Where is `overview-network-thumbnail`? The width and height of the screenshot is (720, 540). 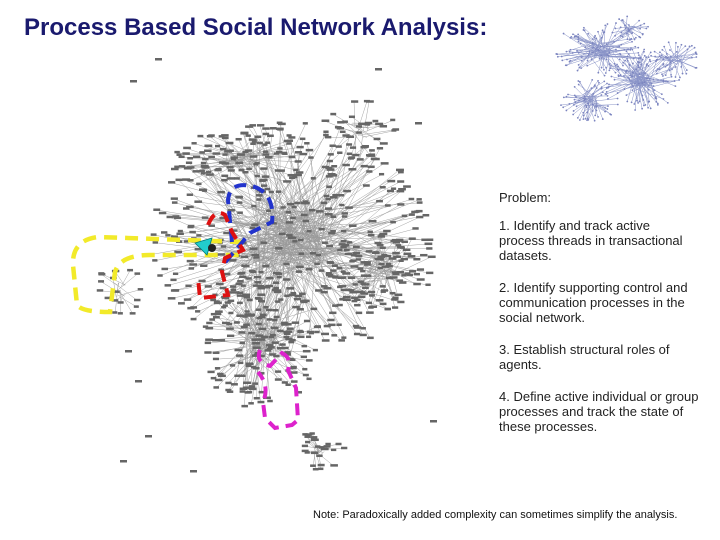
overview-network-thumbnail is located at coordinates (626, 68).